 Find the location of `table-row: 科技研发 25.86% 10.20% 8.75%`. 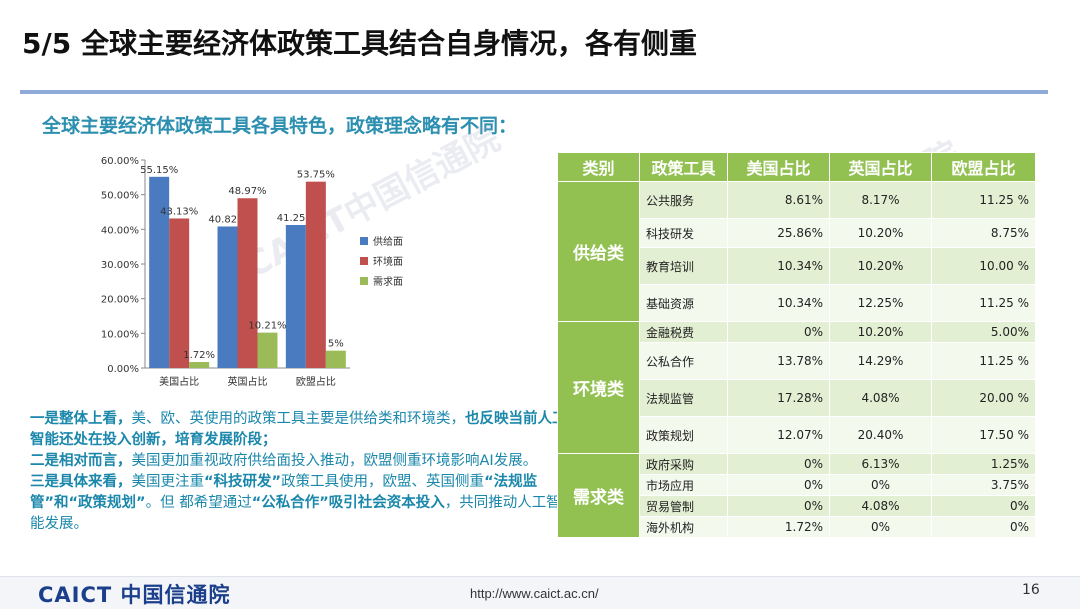

table-row: 科技研发 25.86% 10.20% 8.75% is located at coordinates (797, 233).